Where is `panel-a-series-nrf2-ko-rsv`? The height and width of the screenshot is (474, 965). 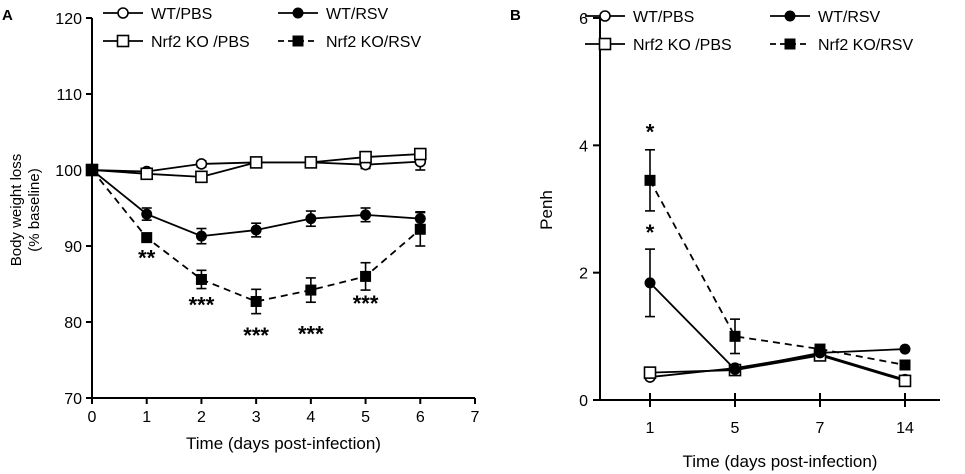
panel-a-series-nrf2-ko-rsv is located at coordinates (256, 239).